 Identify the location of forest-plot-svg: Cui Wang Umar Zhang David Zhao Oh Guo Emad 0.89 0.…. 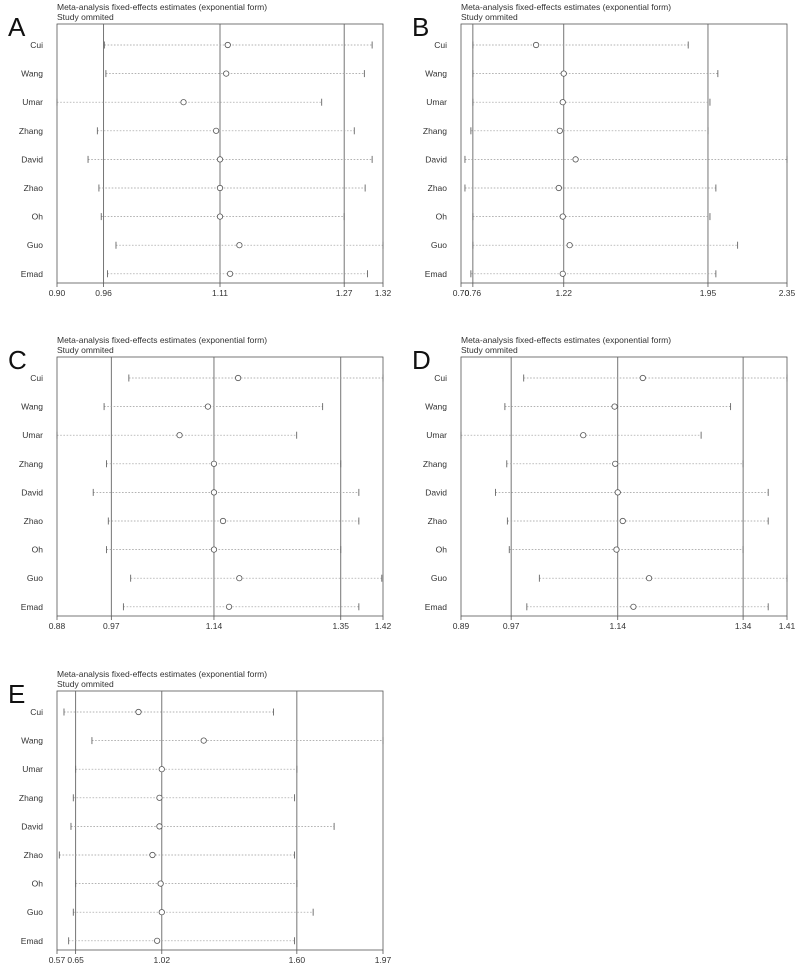
(609, 493).